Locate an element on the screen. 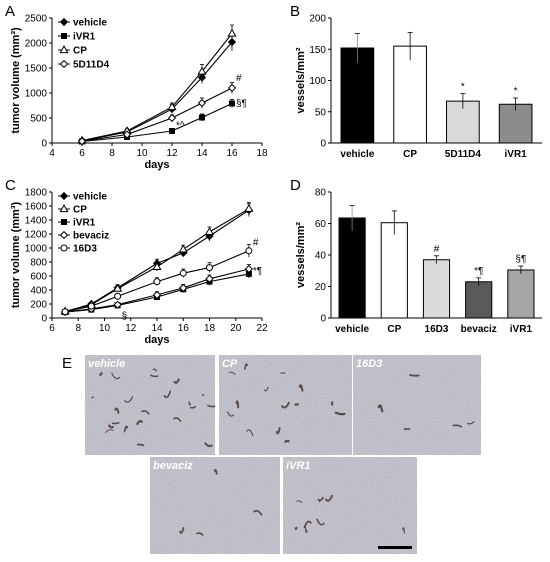 The height and width of the screenshot is (562, 550). x-axis-label: days is located at coordinates (156, 165).